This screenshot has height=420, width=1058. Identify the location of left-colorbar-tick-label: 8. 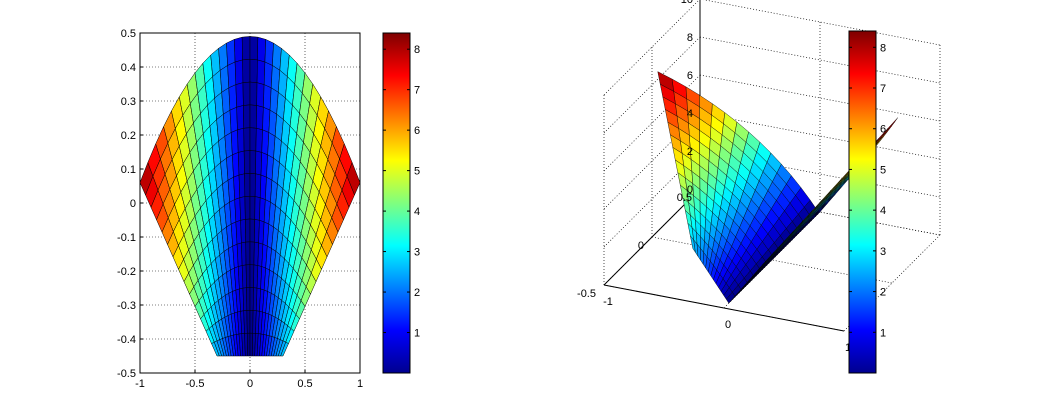
(417, 50).